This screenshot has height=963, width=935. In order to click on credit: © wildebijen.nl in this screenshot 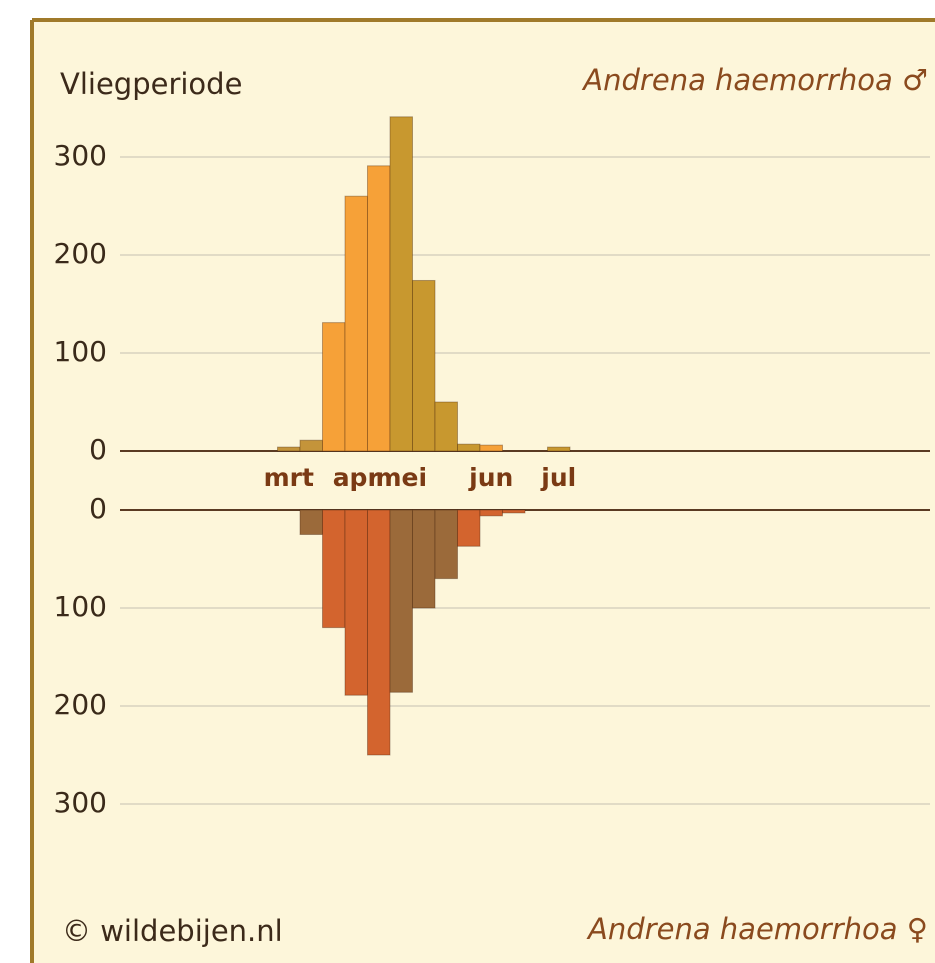, I will do `click(172, 931)`.